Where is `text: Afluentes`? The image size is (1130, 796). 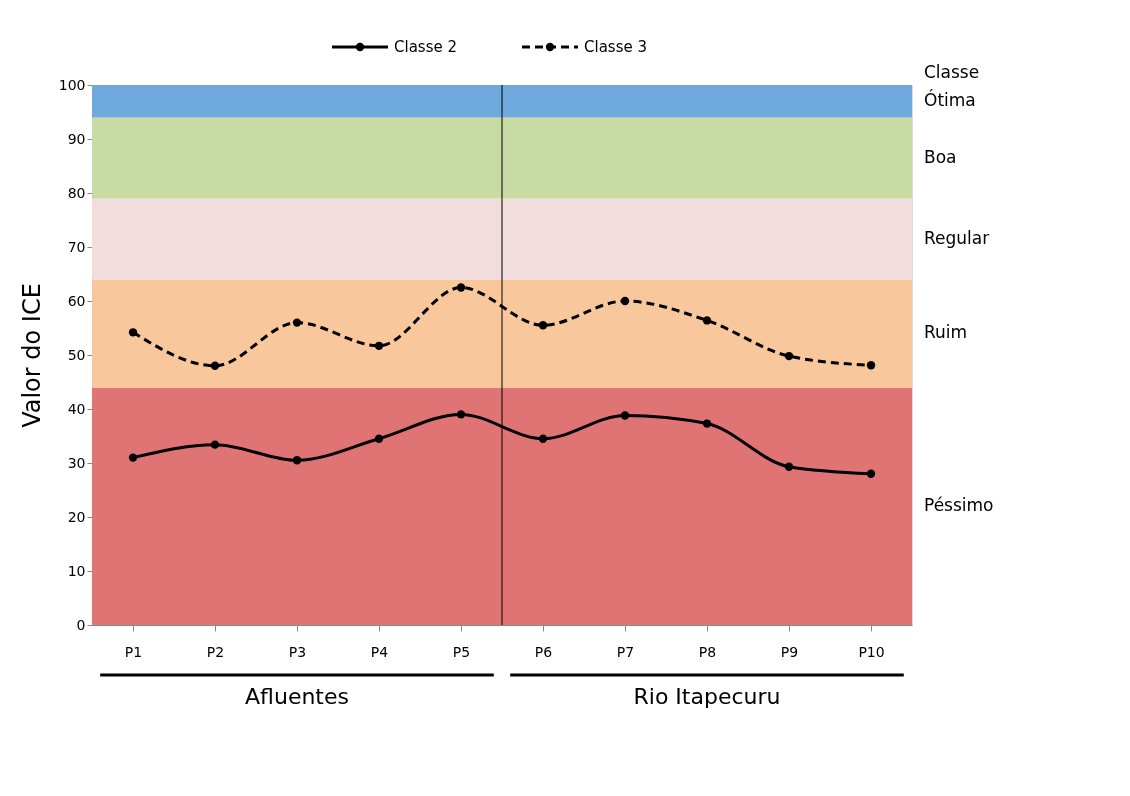 text: Afluentes is located at coordinates (297, 696).